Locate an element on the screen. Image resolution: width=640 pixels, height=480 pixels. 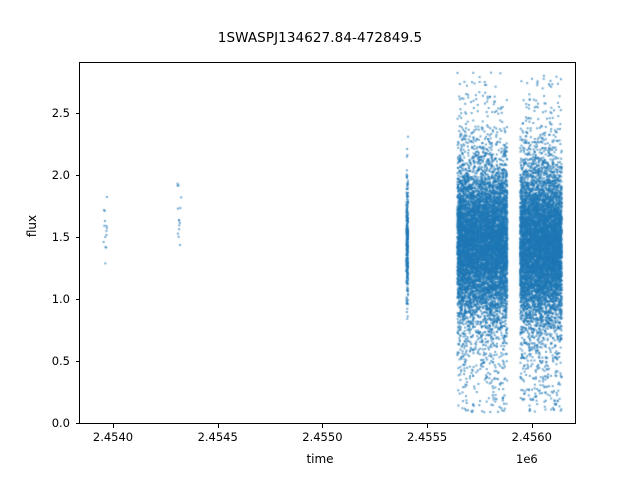
y-tick-label: 1.0 is located at coordinates (60, 299).